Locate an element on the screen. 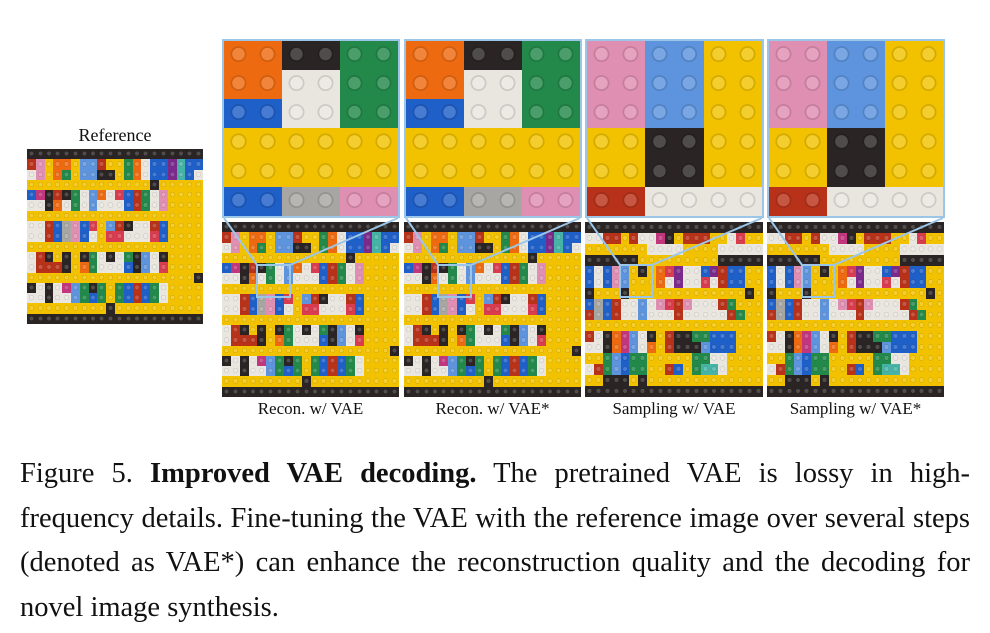  zoom-panel-recon-vae-star is located at coordinates (493, 128).